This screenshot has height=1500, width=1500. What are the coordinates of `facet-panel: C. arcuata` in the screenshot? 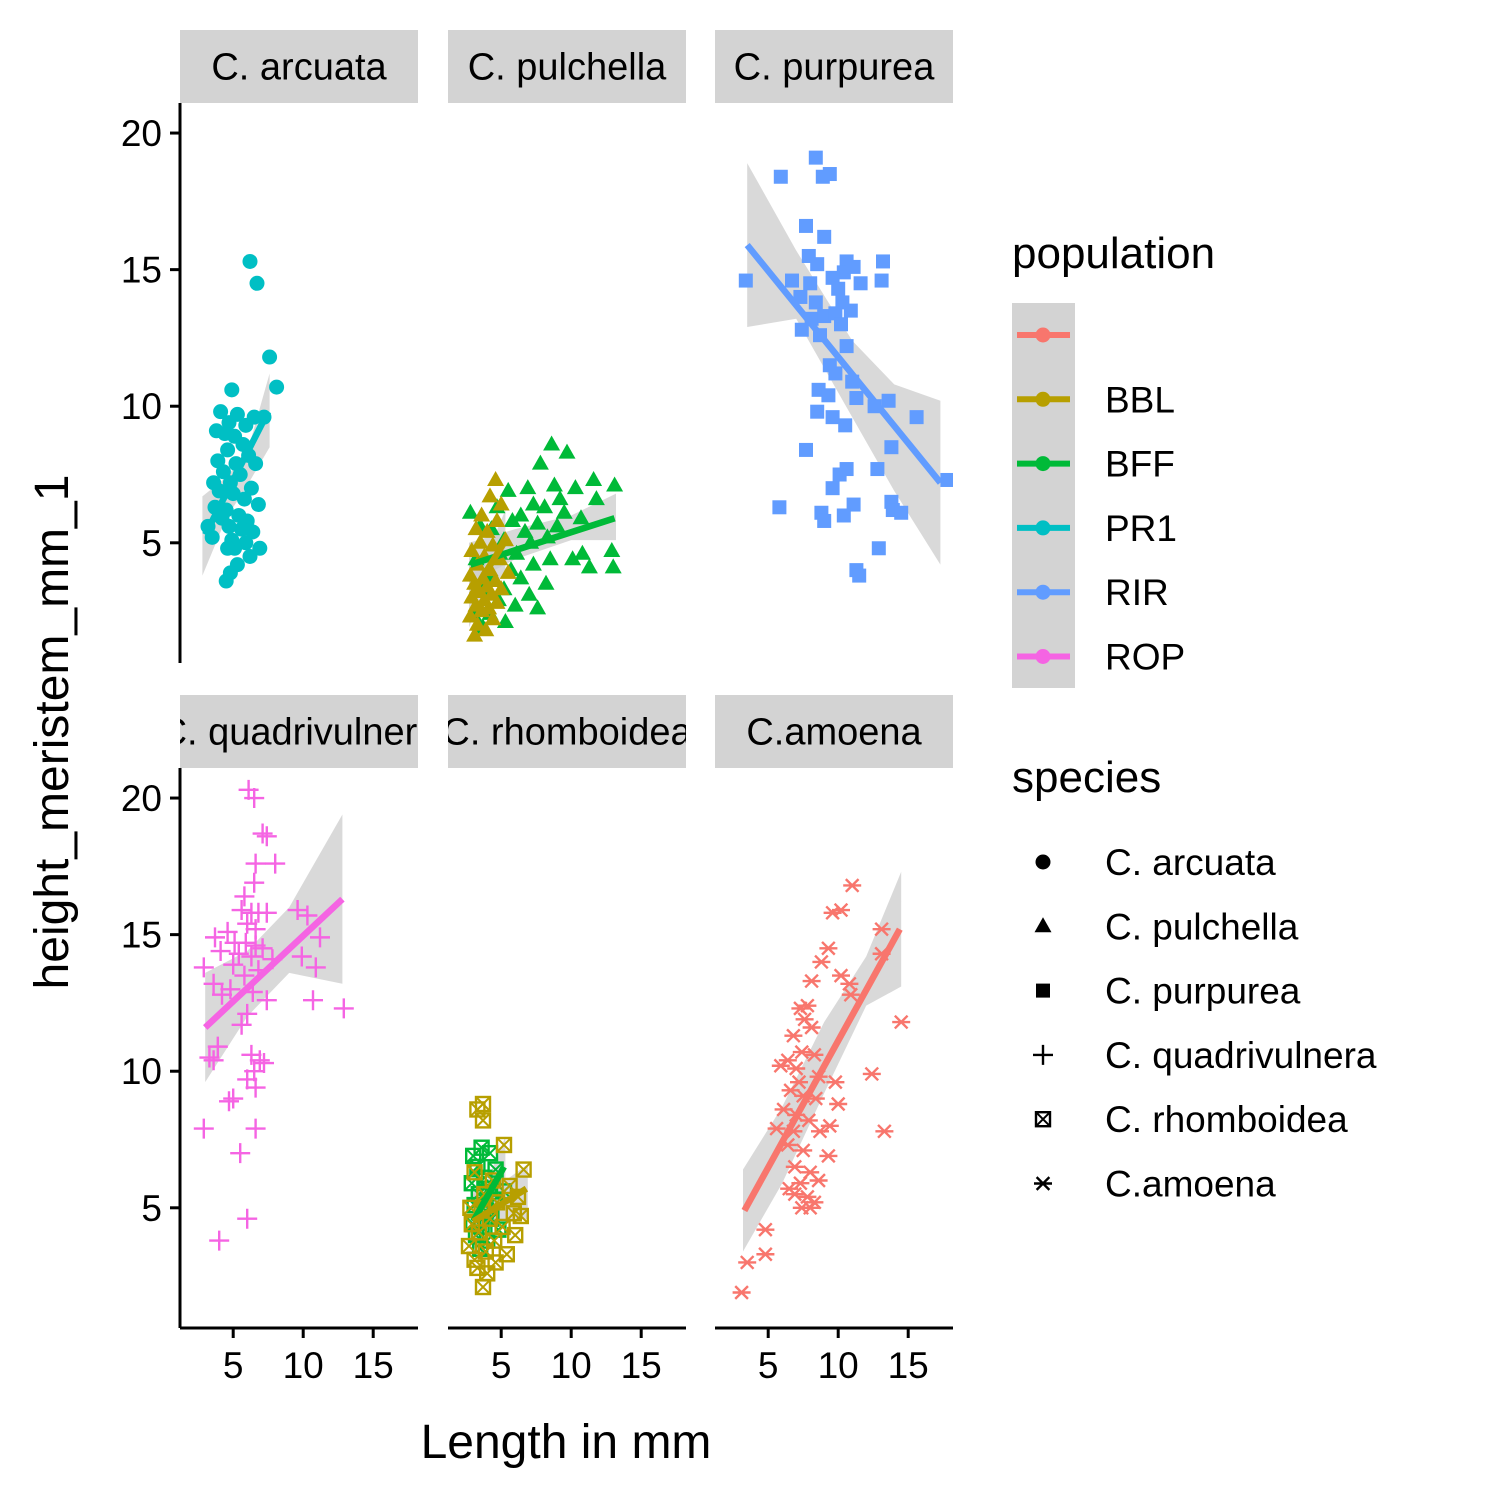 It's located at (299, 346).